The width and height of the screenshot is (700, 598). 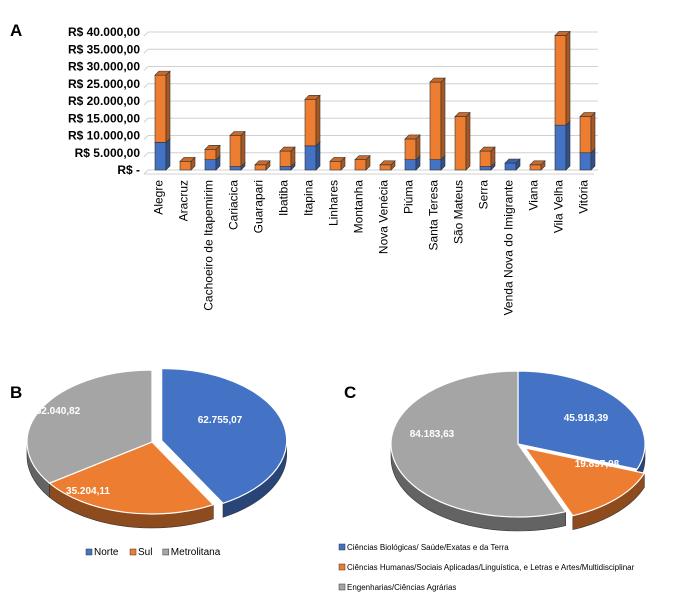 I want to click on y-tick-label: R$ 5.000,00, so click(x=108, y=153).